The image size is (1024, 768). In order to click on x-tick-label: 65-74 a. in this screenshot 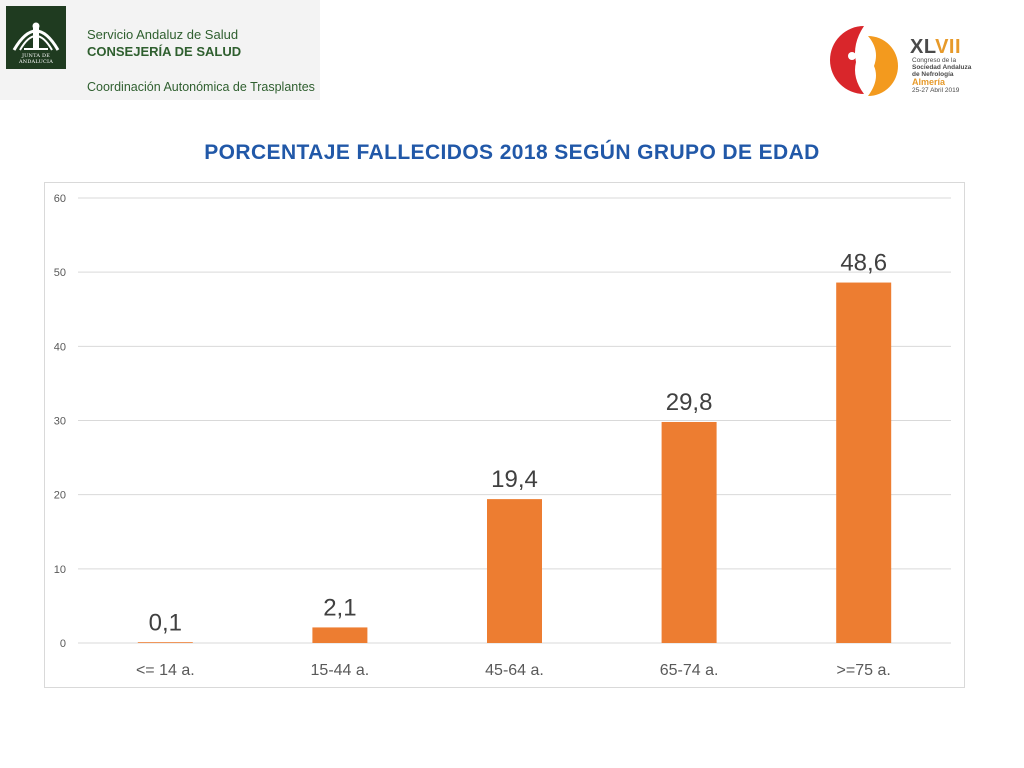, I will do `click(689, 670)`.